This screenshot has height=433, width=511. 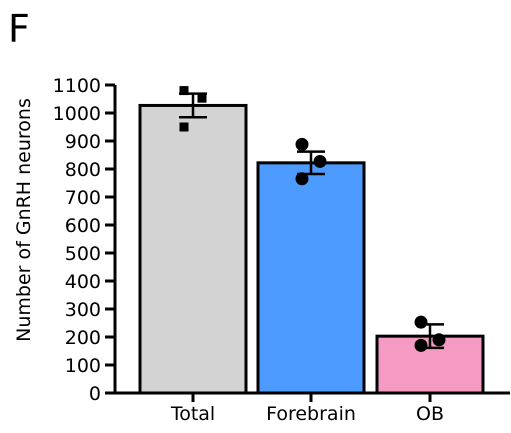 What do you see at coordinates (83, 282) in the screenshot?
I see `y-tick-label: 400` at bounding box center [83, 282].